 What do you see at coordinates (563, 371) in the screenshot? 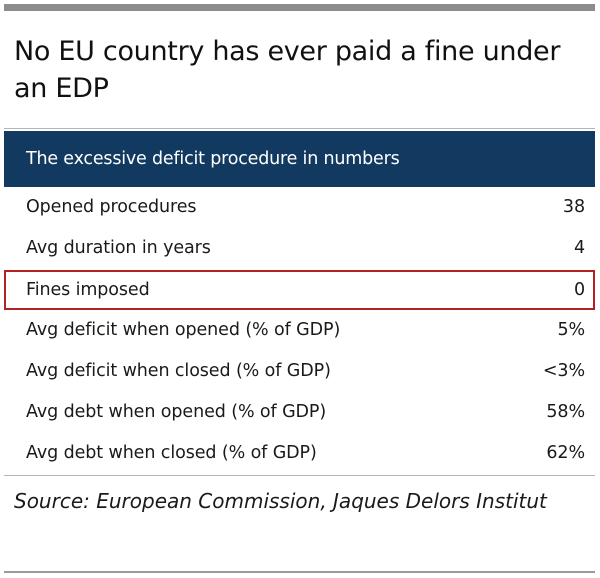
I see `row-value: <3%` at bounding box center [563, 371].